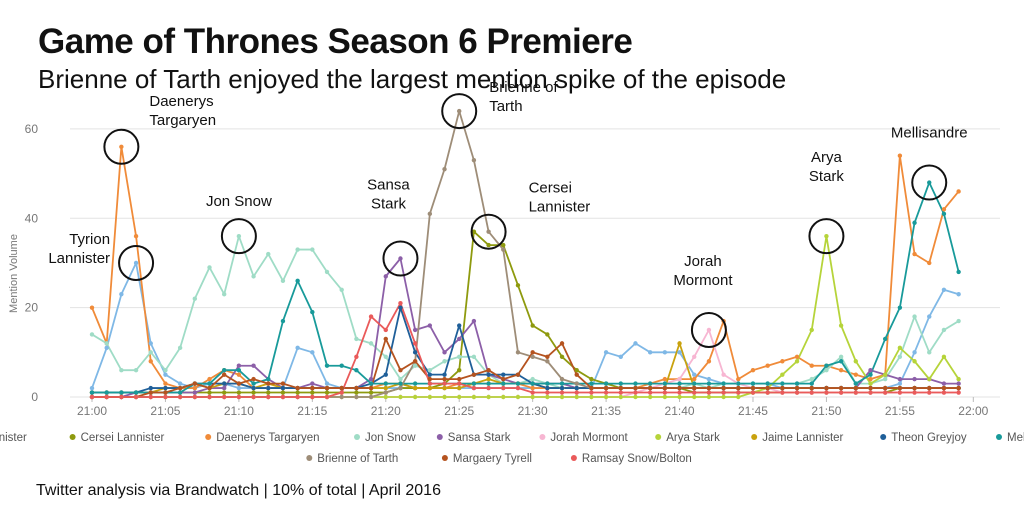 This screenshot has height=514, width=1024. Describe the element at coordinates (123, 438) in the screenshot. I see `legend-label: Cersei Lannister` at that location.